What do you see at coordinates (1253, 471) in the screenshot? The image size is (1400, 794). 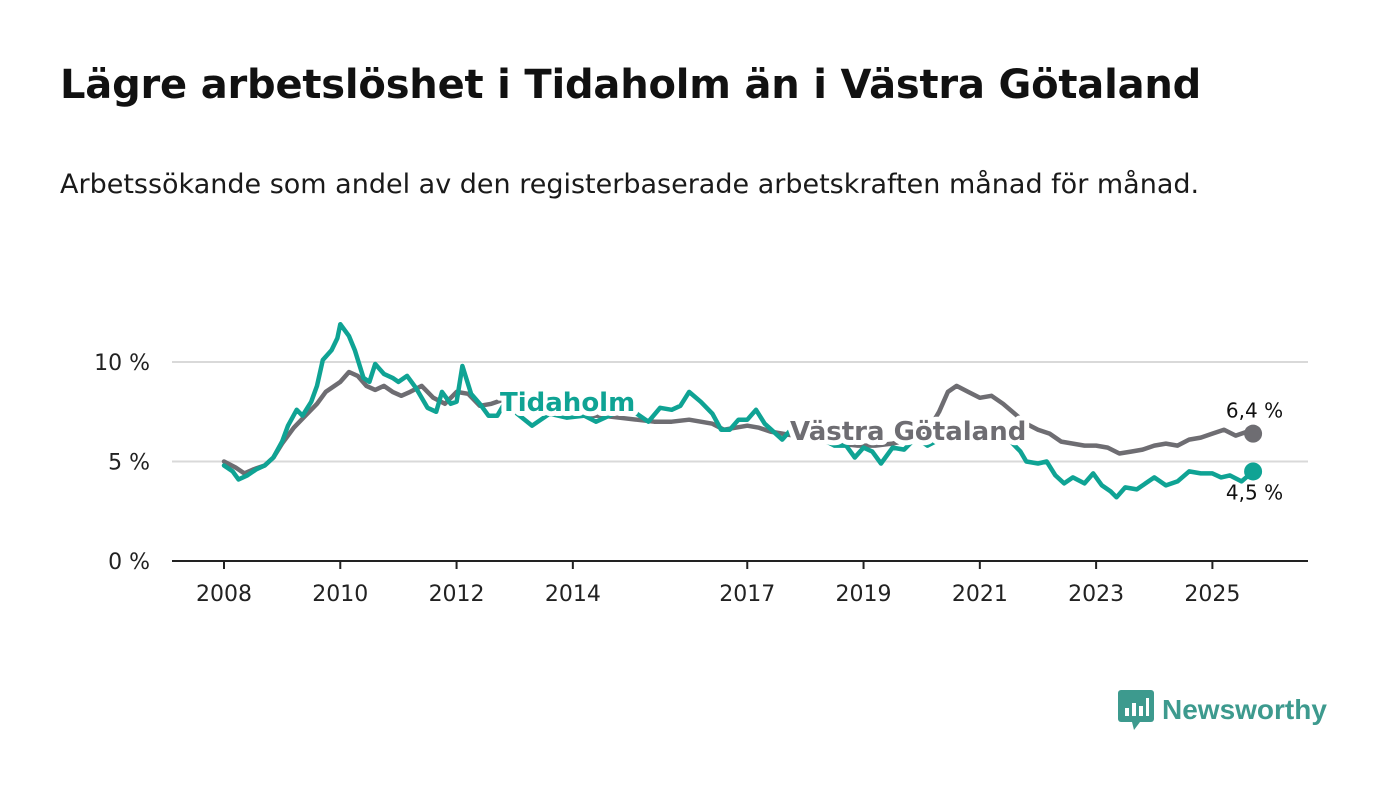 I see `end-marker-tidaholm` at bounding box center [1253, 471].